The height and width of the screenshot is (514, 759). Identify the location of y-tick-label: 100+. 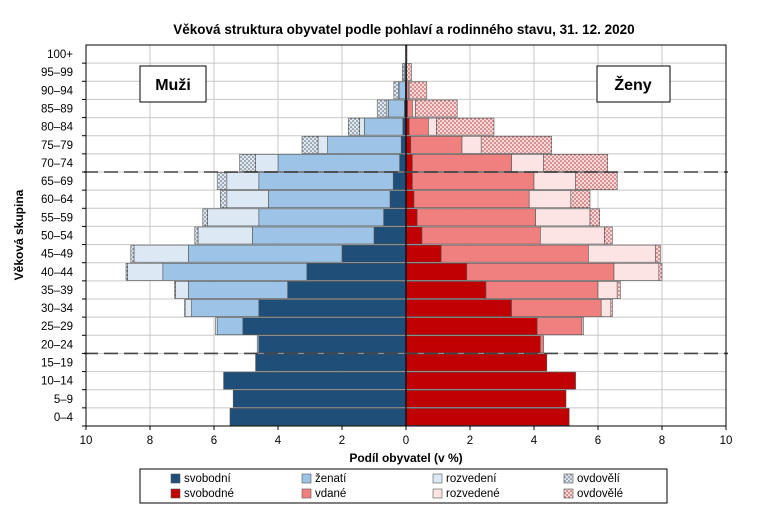
(60, 55).